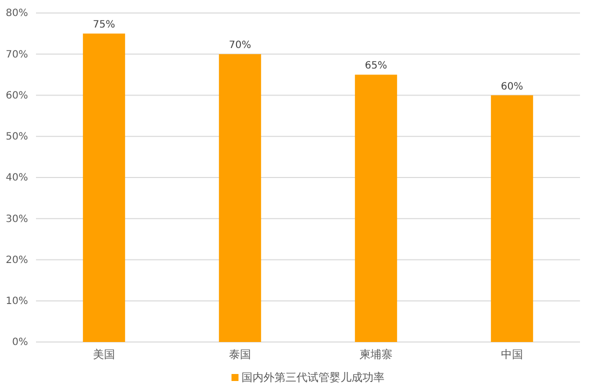 This screenshot has height=392, width=590. I want to click on y-tick-label: 30%, so click(17, 219).